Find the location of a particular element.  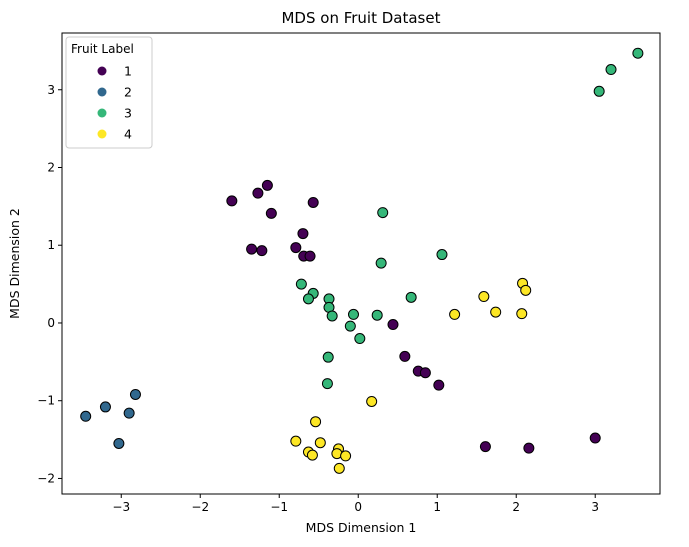

x-tick-label: 1 is located at coordinates (437, 507).